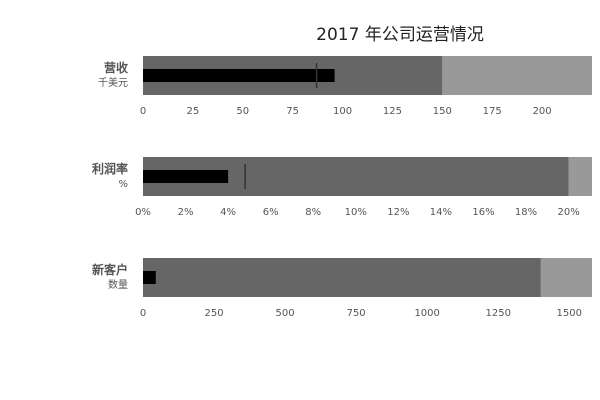 The height and width of the screenshot is (400, 600). What do you see at coordinates (442, 111) in the screenshot?
I see `axis-tick-label: 150` at bounding box center [442, 111].